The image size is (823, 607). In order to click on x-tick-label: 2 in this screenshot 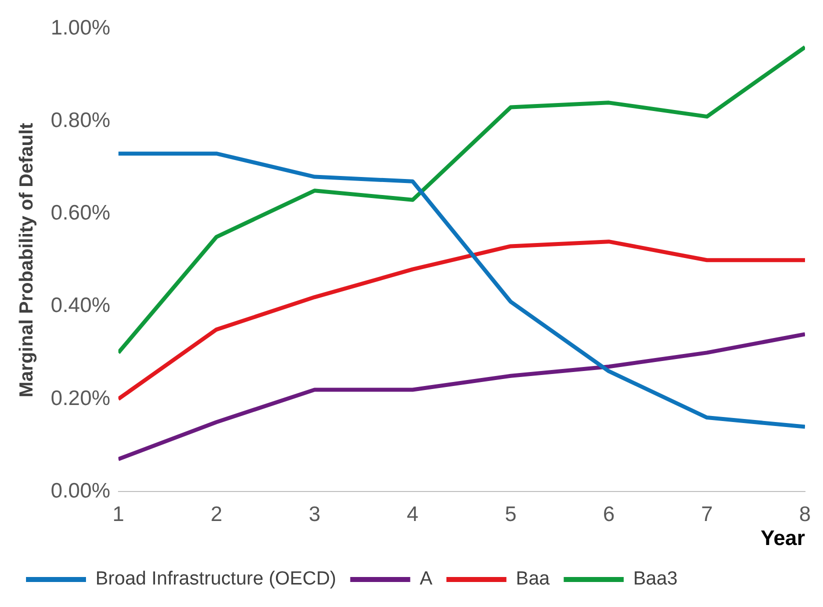, I will do `click(216, 514)`.